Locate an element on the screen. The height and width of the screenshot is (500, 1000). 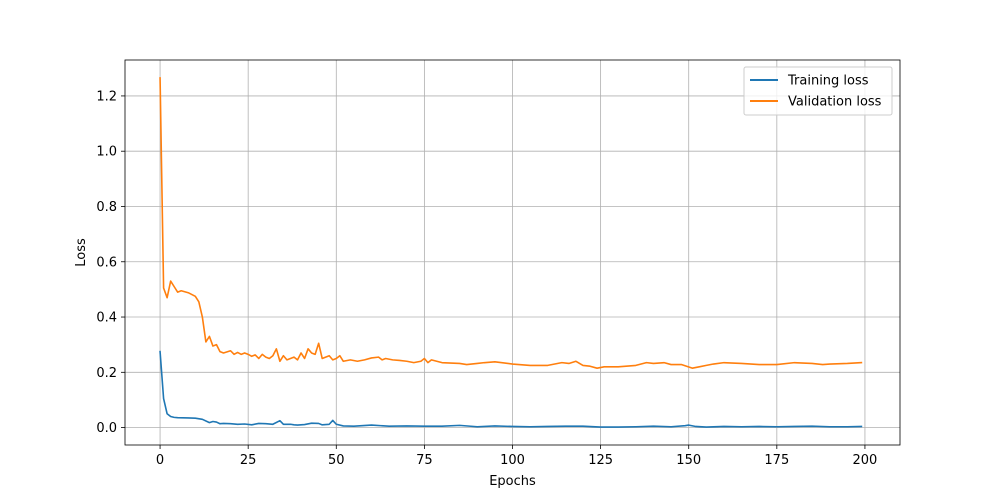
legend-box is located at coordinates (818, 91).